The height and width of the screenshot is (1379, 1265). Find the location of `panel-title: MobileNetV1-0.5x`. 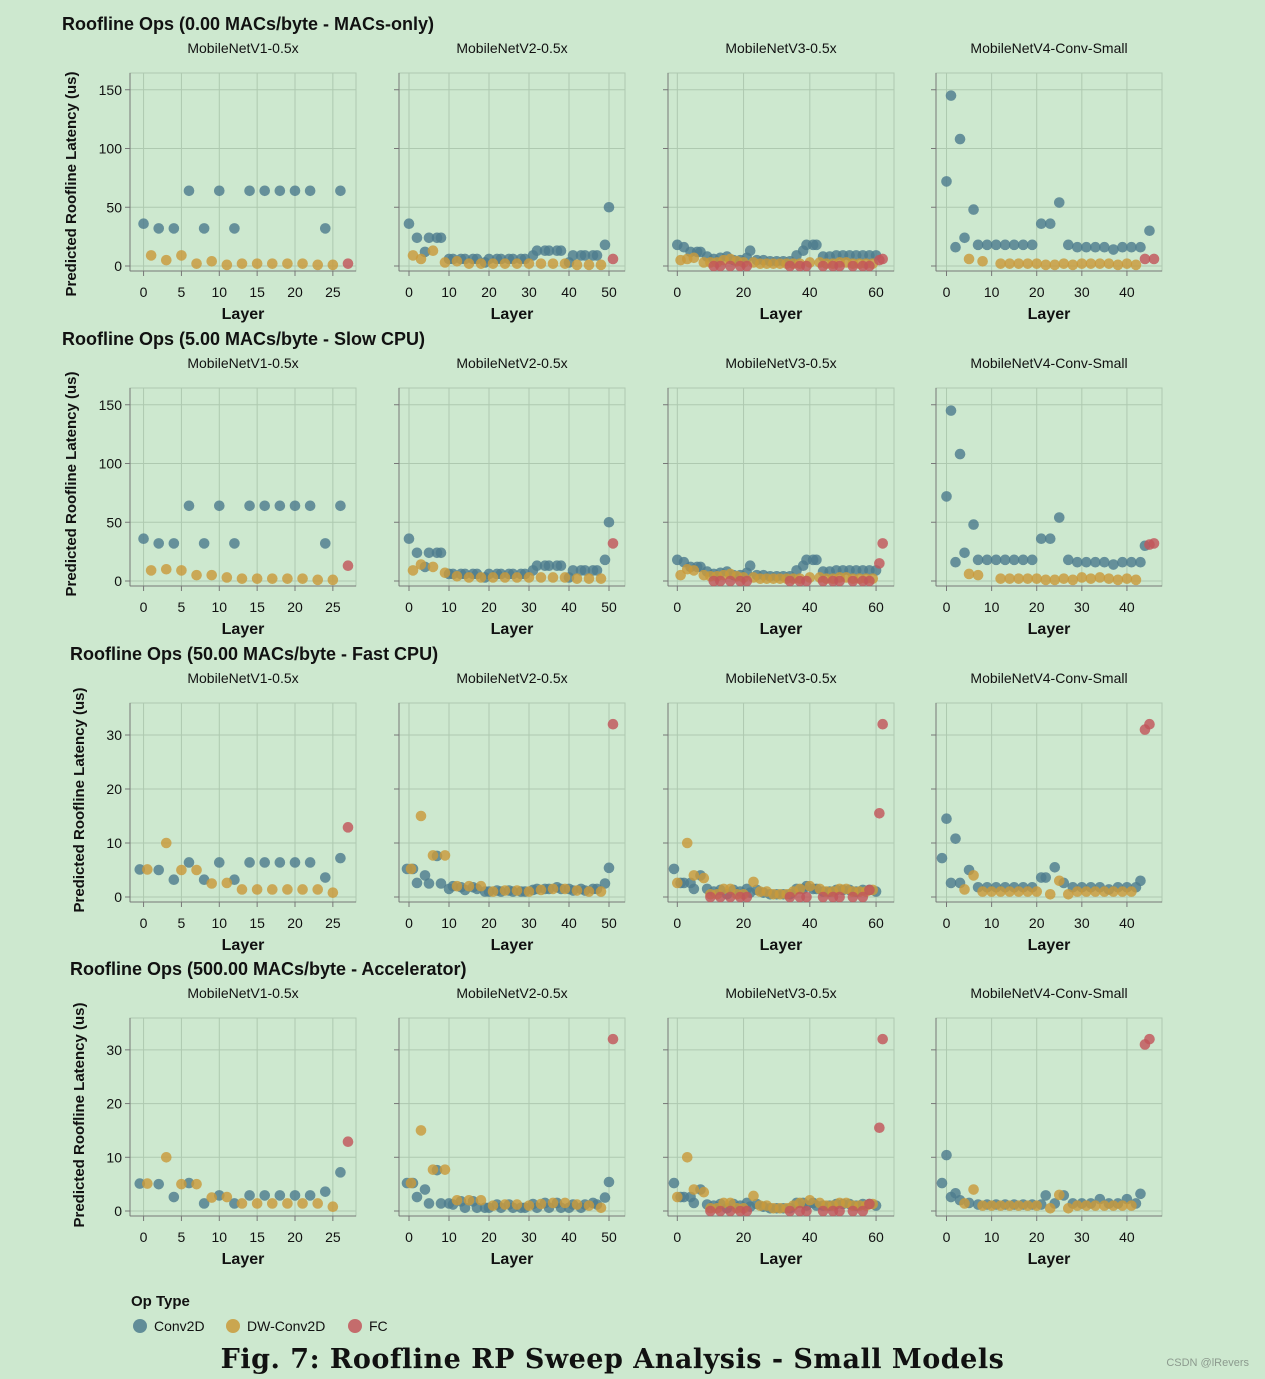

panel-title: MobileNetV1-0.5x is located at coordinates (242, 993).